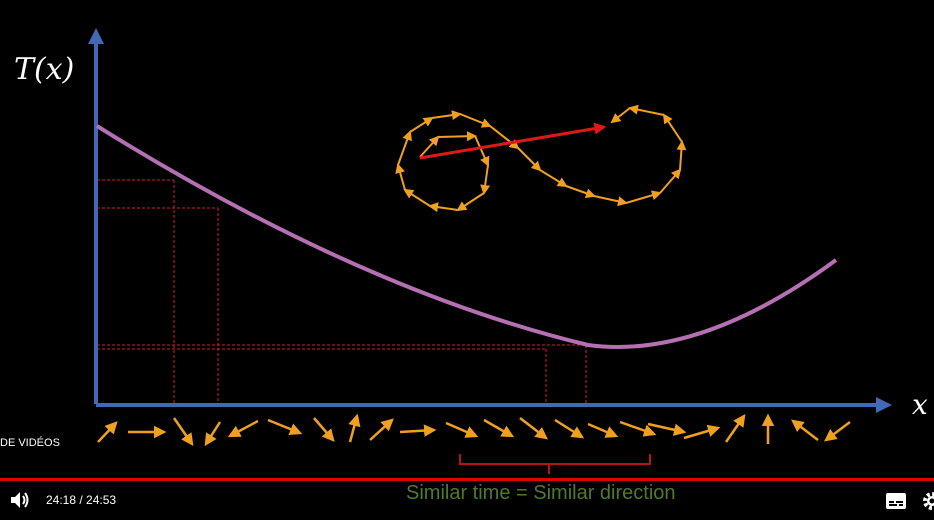  I want to click on volume-button, so click(20, 500).